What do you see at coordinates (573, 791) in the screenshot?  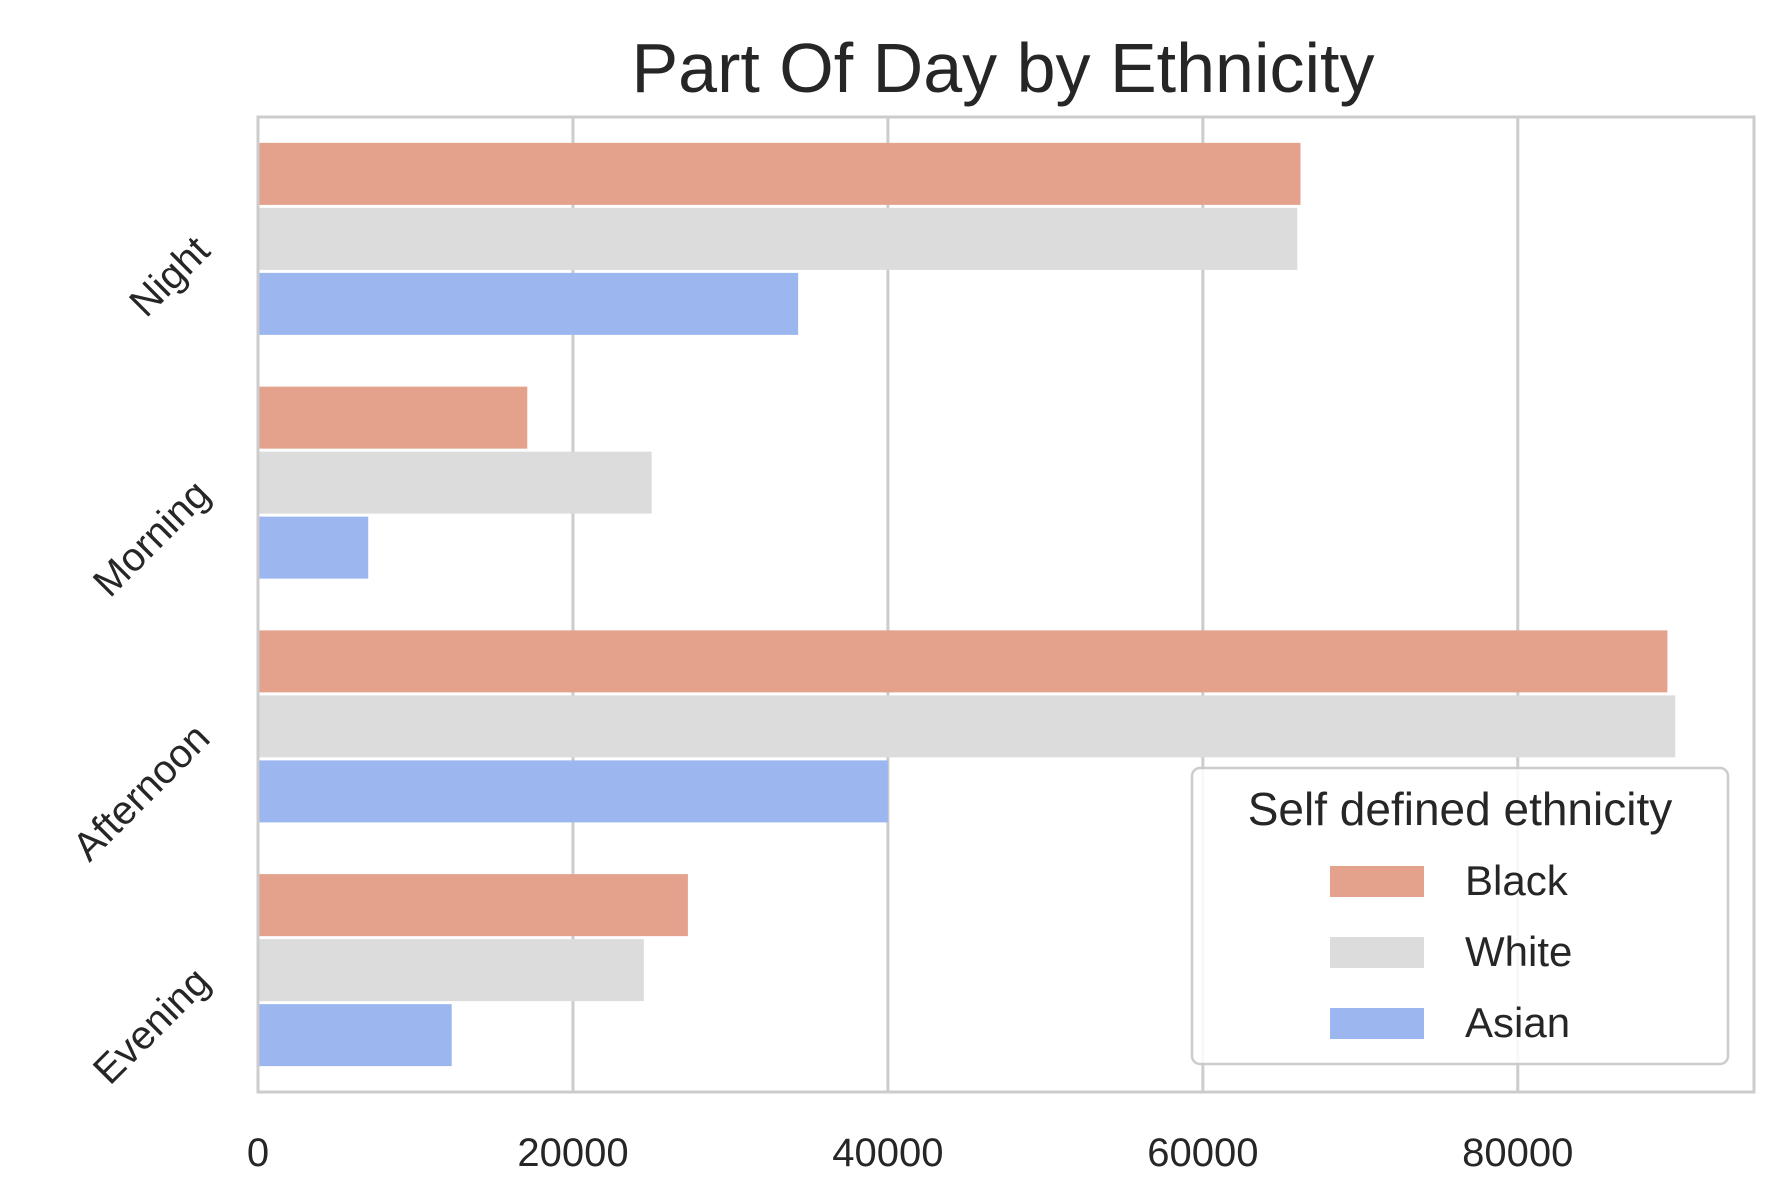 I see `bar-afternoon-asian` at bounding box center [573, 791].